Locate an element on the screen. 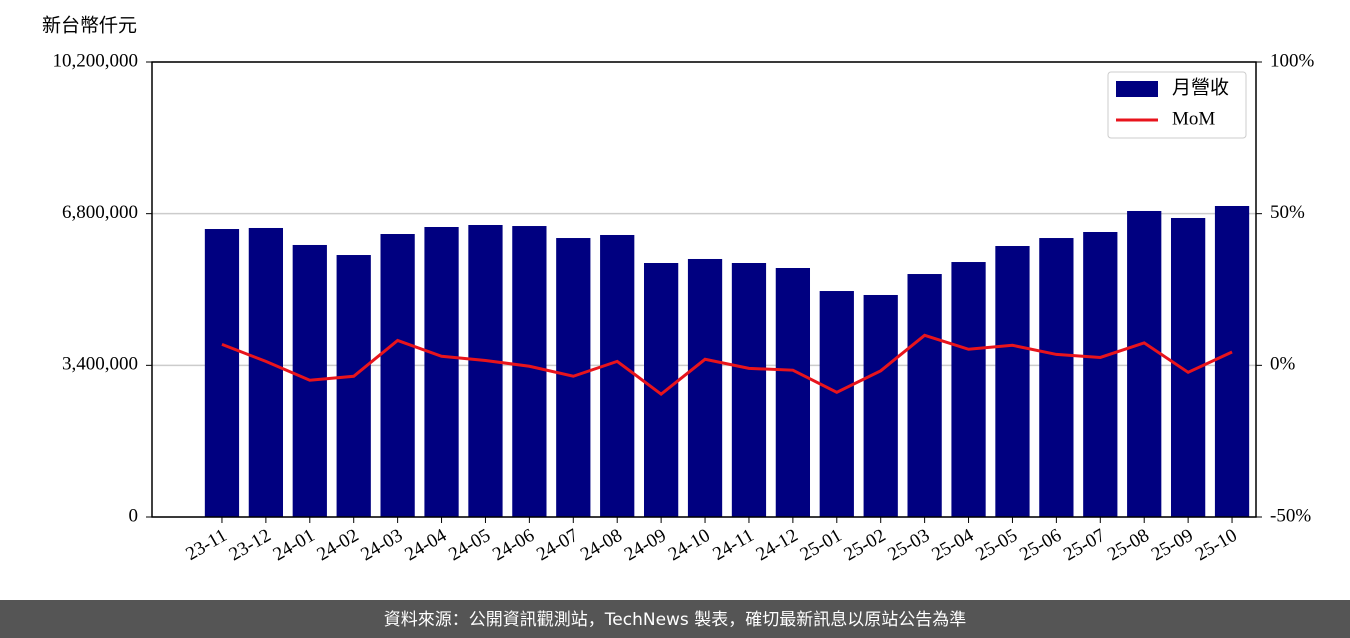 The height and width of the screenshot is (638, 1350). line is located at coordinates (727, 365).